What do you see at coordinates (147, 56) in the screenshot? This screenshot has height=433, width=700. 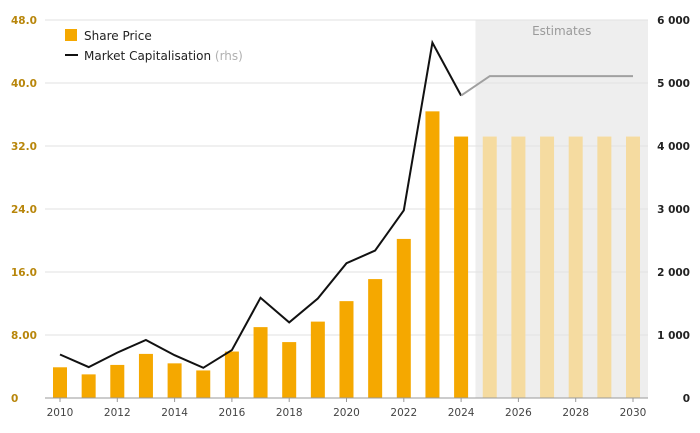 I see `legend-market-cap-name: Market Capitalisation` at bounding box center [147, 56].